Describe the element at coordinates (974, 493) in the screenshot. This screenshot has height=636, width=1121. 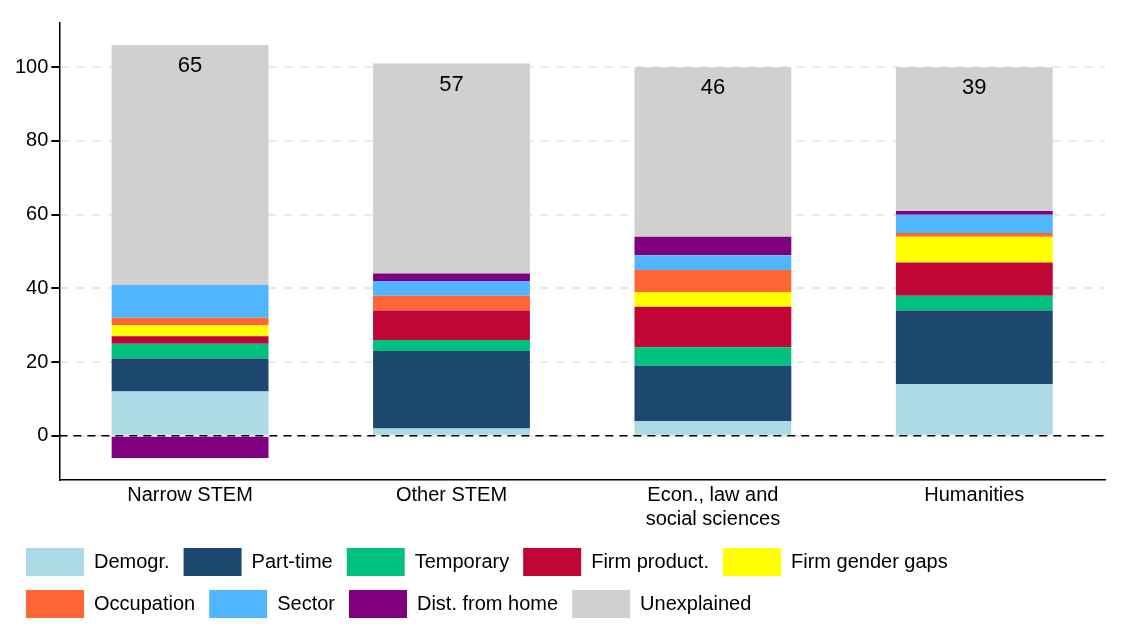
I see `x-tick-label: Humanities` at that location.